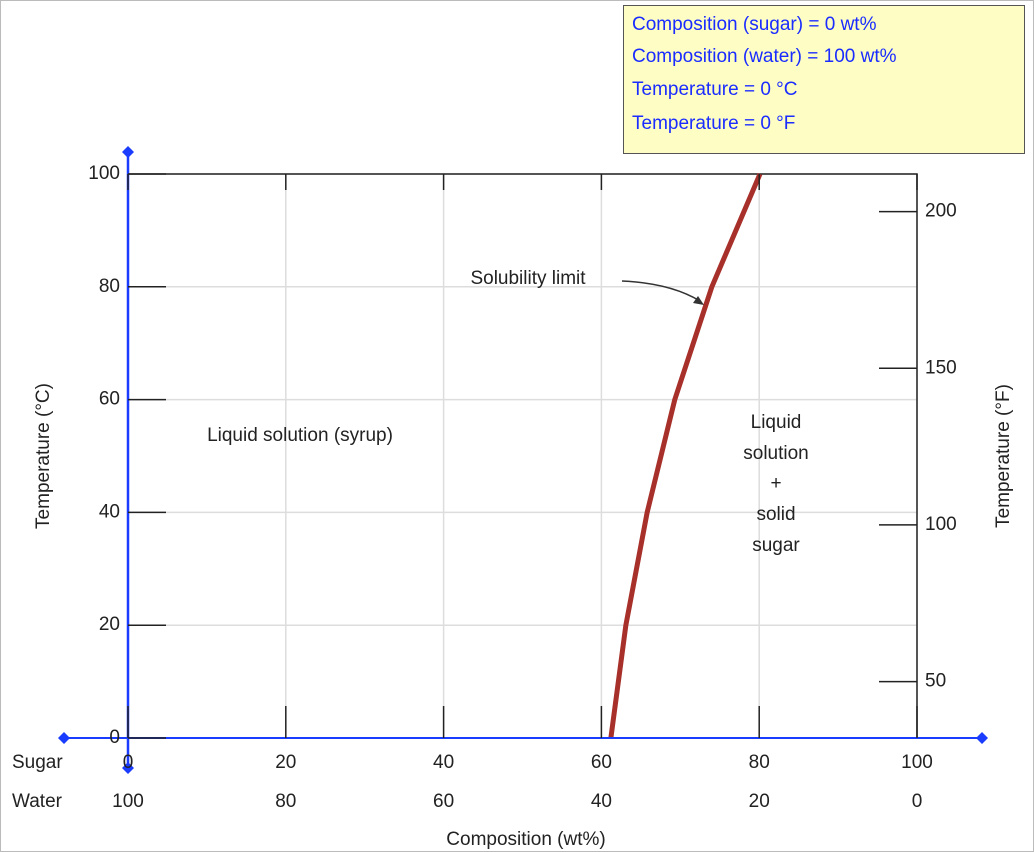 Image resolution: width=1034 pixels, height=852 pixels. I want to click on x2-tick-label: 100, so click(128, 801).